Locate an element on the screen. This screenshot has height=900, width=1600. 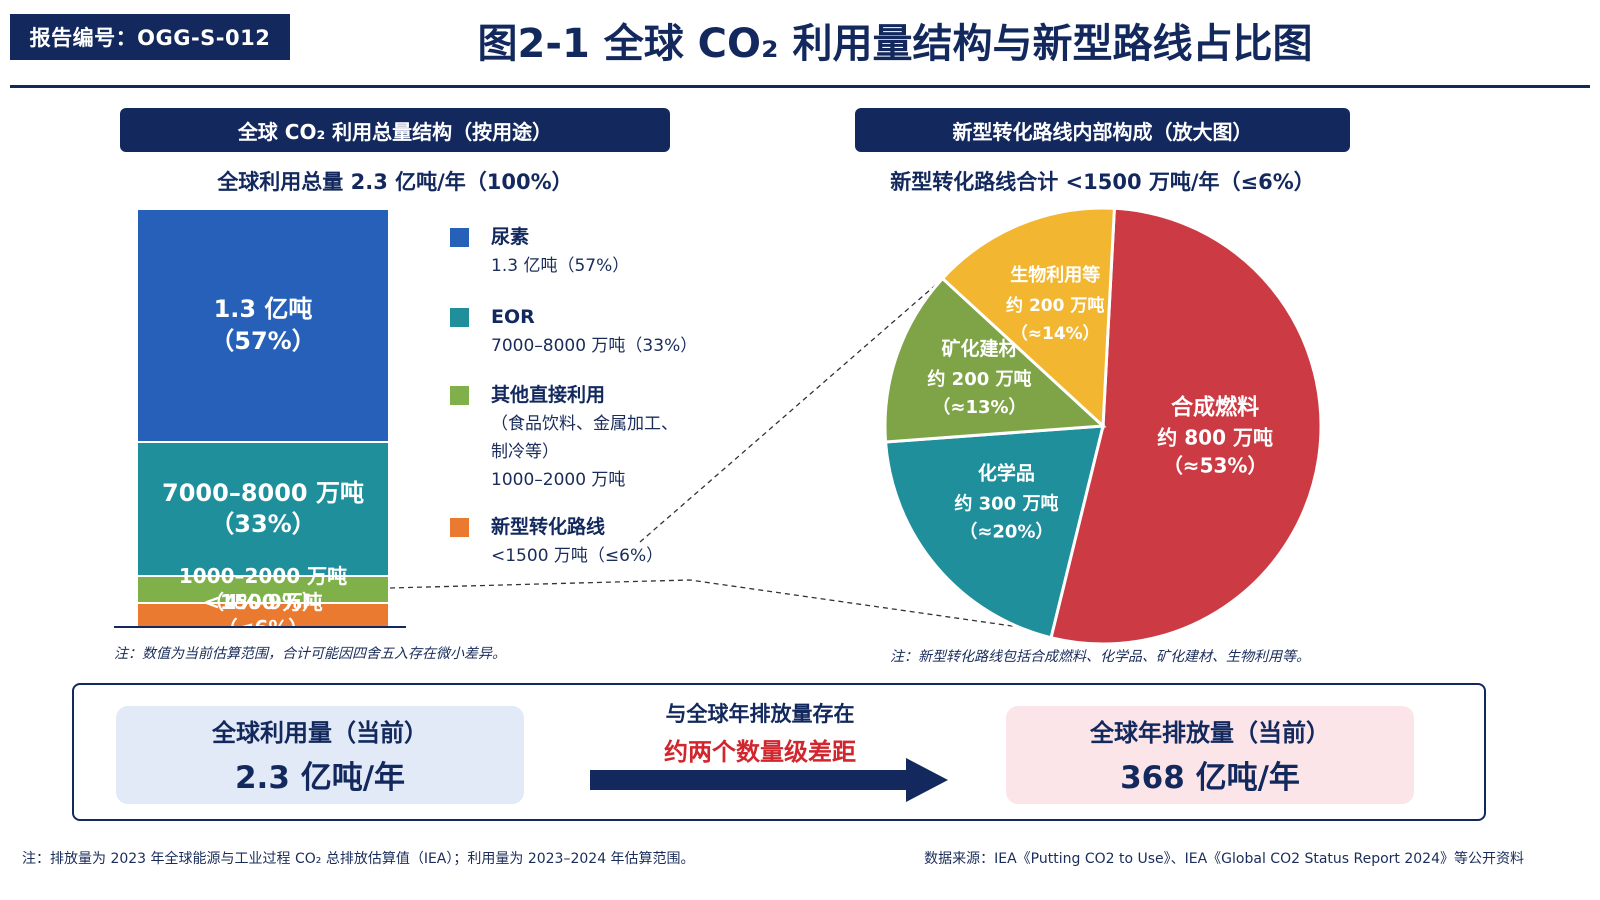
page-title: 图2-1 全球 CO₂ 利用量结构与新型路线占比图 is located at coordinates (895, 44).